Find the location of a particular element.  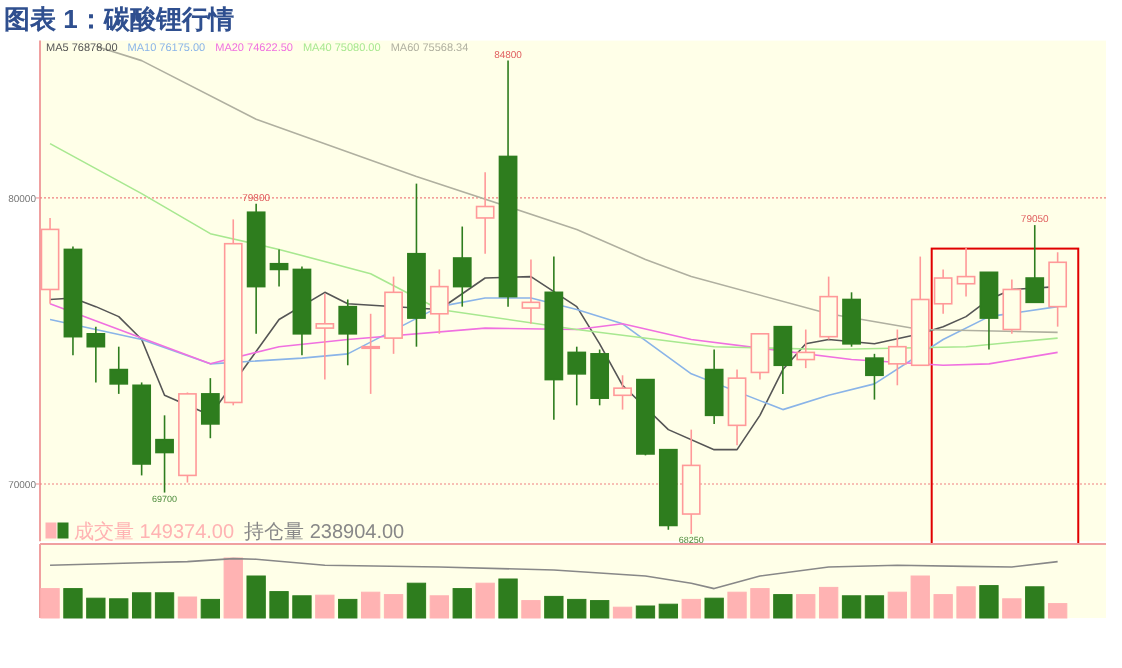

legend-label: 成交量 149374.00 is located at coordinates (154, 532).